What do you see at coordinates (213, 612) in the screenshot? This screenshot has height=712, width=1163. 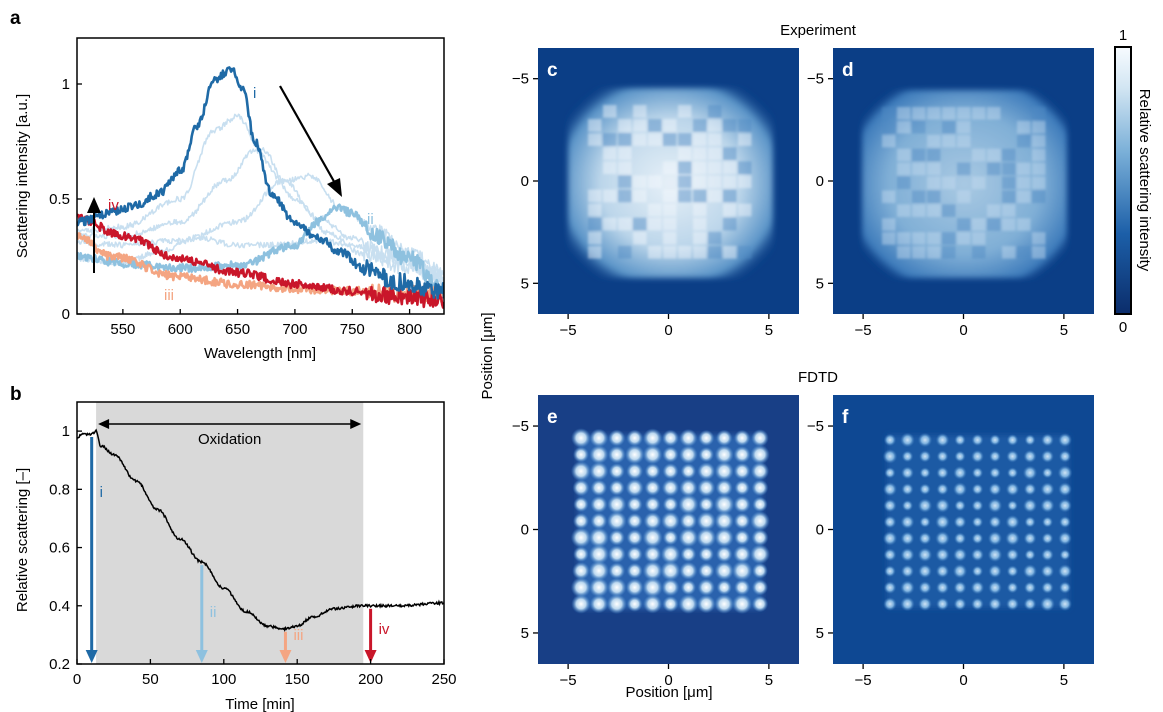 I see `marker-label-ii: ii` at bounding box center [213, 612].